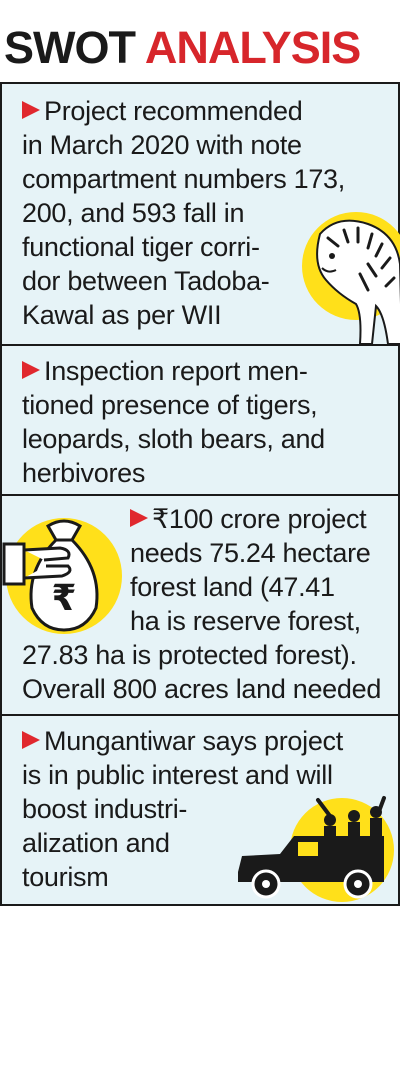  What do you see at coordinates (351, 278) in the screenshot?
I see `tiger-illustration` at bounding box center [351, 278].